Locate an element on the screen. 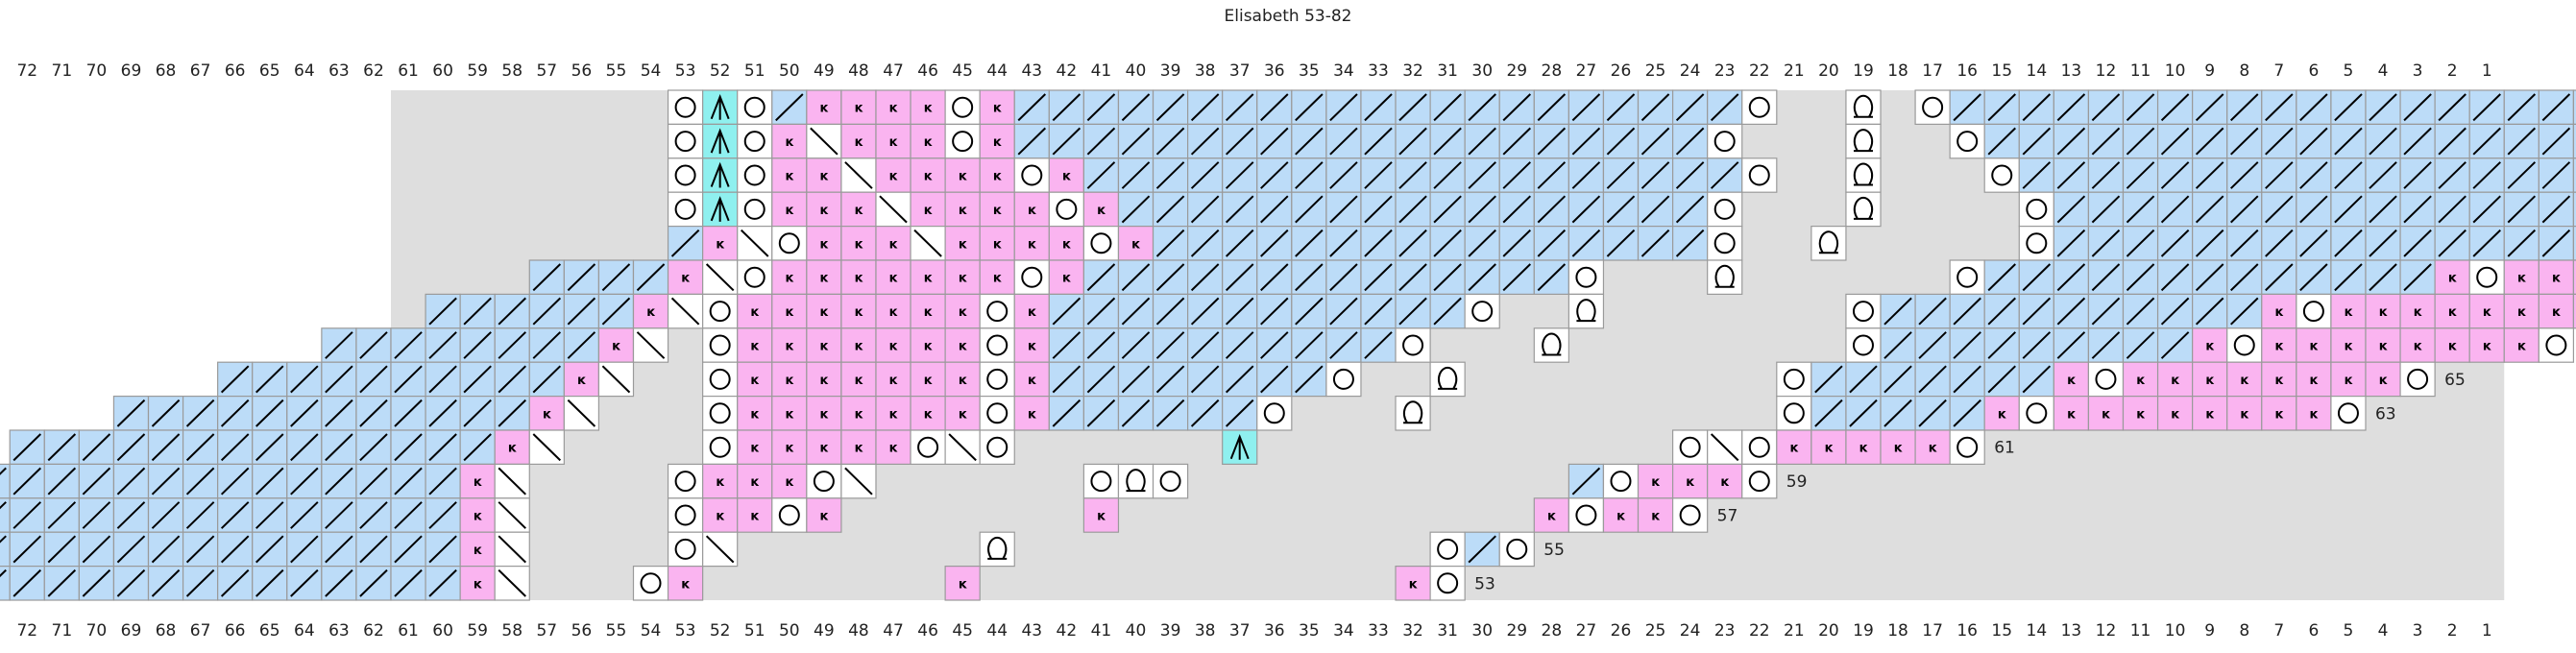  column-label-top: 2 is located at coordinates (2452, 71).